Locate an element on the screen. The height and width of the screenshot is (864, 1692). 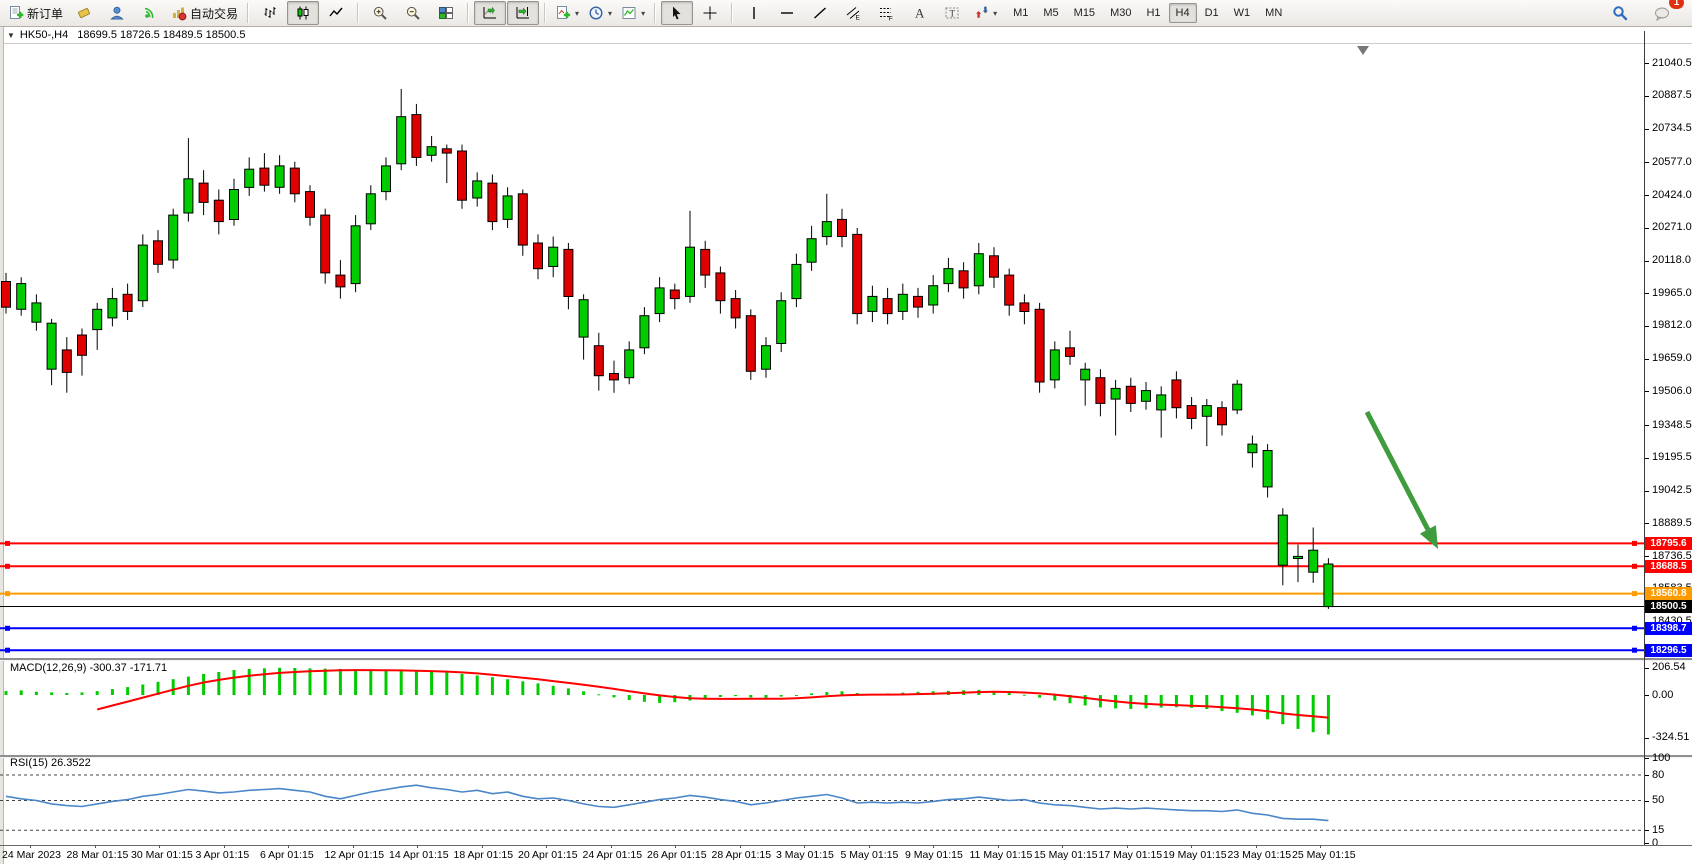
time-tick-label: 28 Apr 01:15 is located at coordinates (741, 855).